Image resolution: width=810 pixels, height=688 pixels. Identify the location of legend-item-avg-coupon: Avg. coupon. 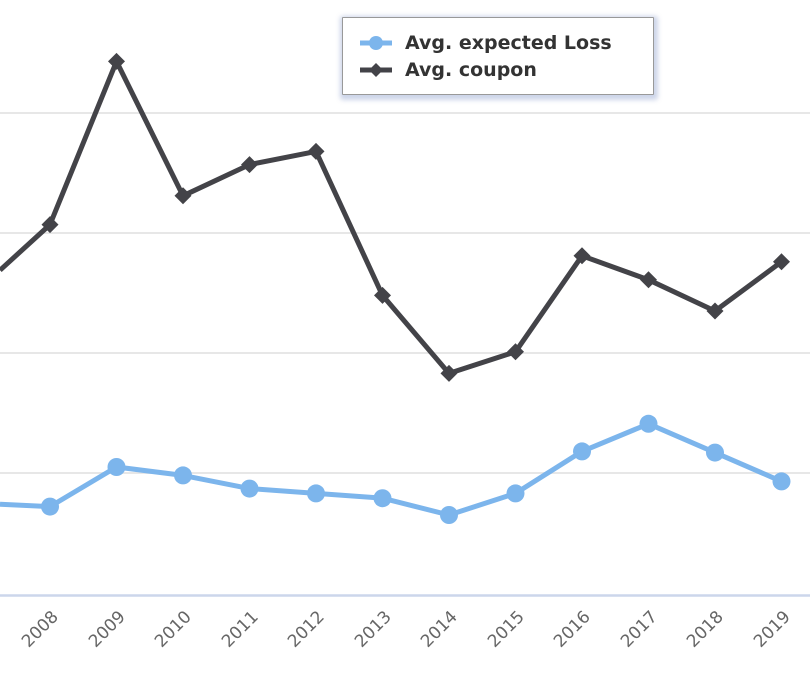
(506, 69).